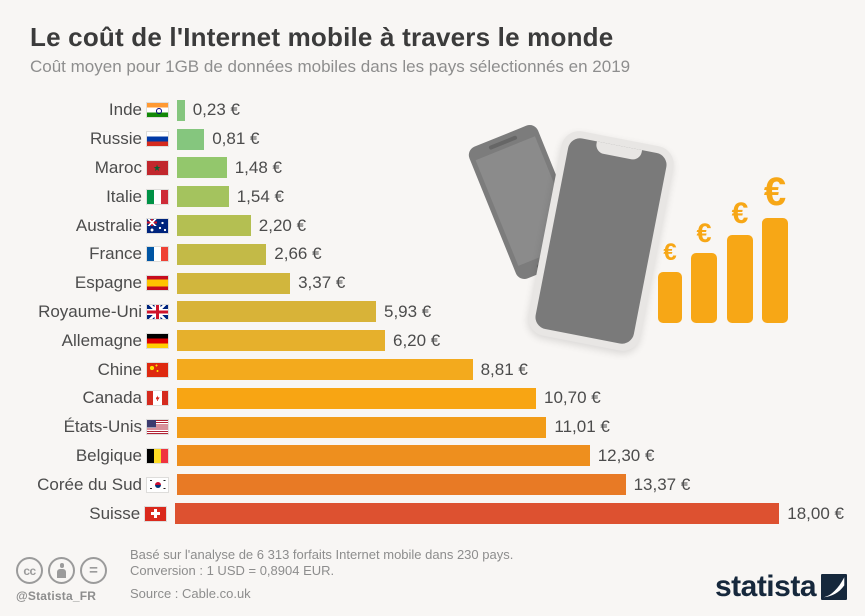 The image size is (865, 616). What do you see at coordinates (102, 427) in the screenshot?
I see `country-label: États-Unis` at bounding box center [102, 427].